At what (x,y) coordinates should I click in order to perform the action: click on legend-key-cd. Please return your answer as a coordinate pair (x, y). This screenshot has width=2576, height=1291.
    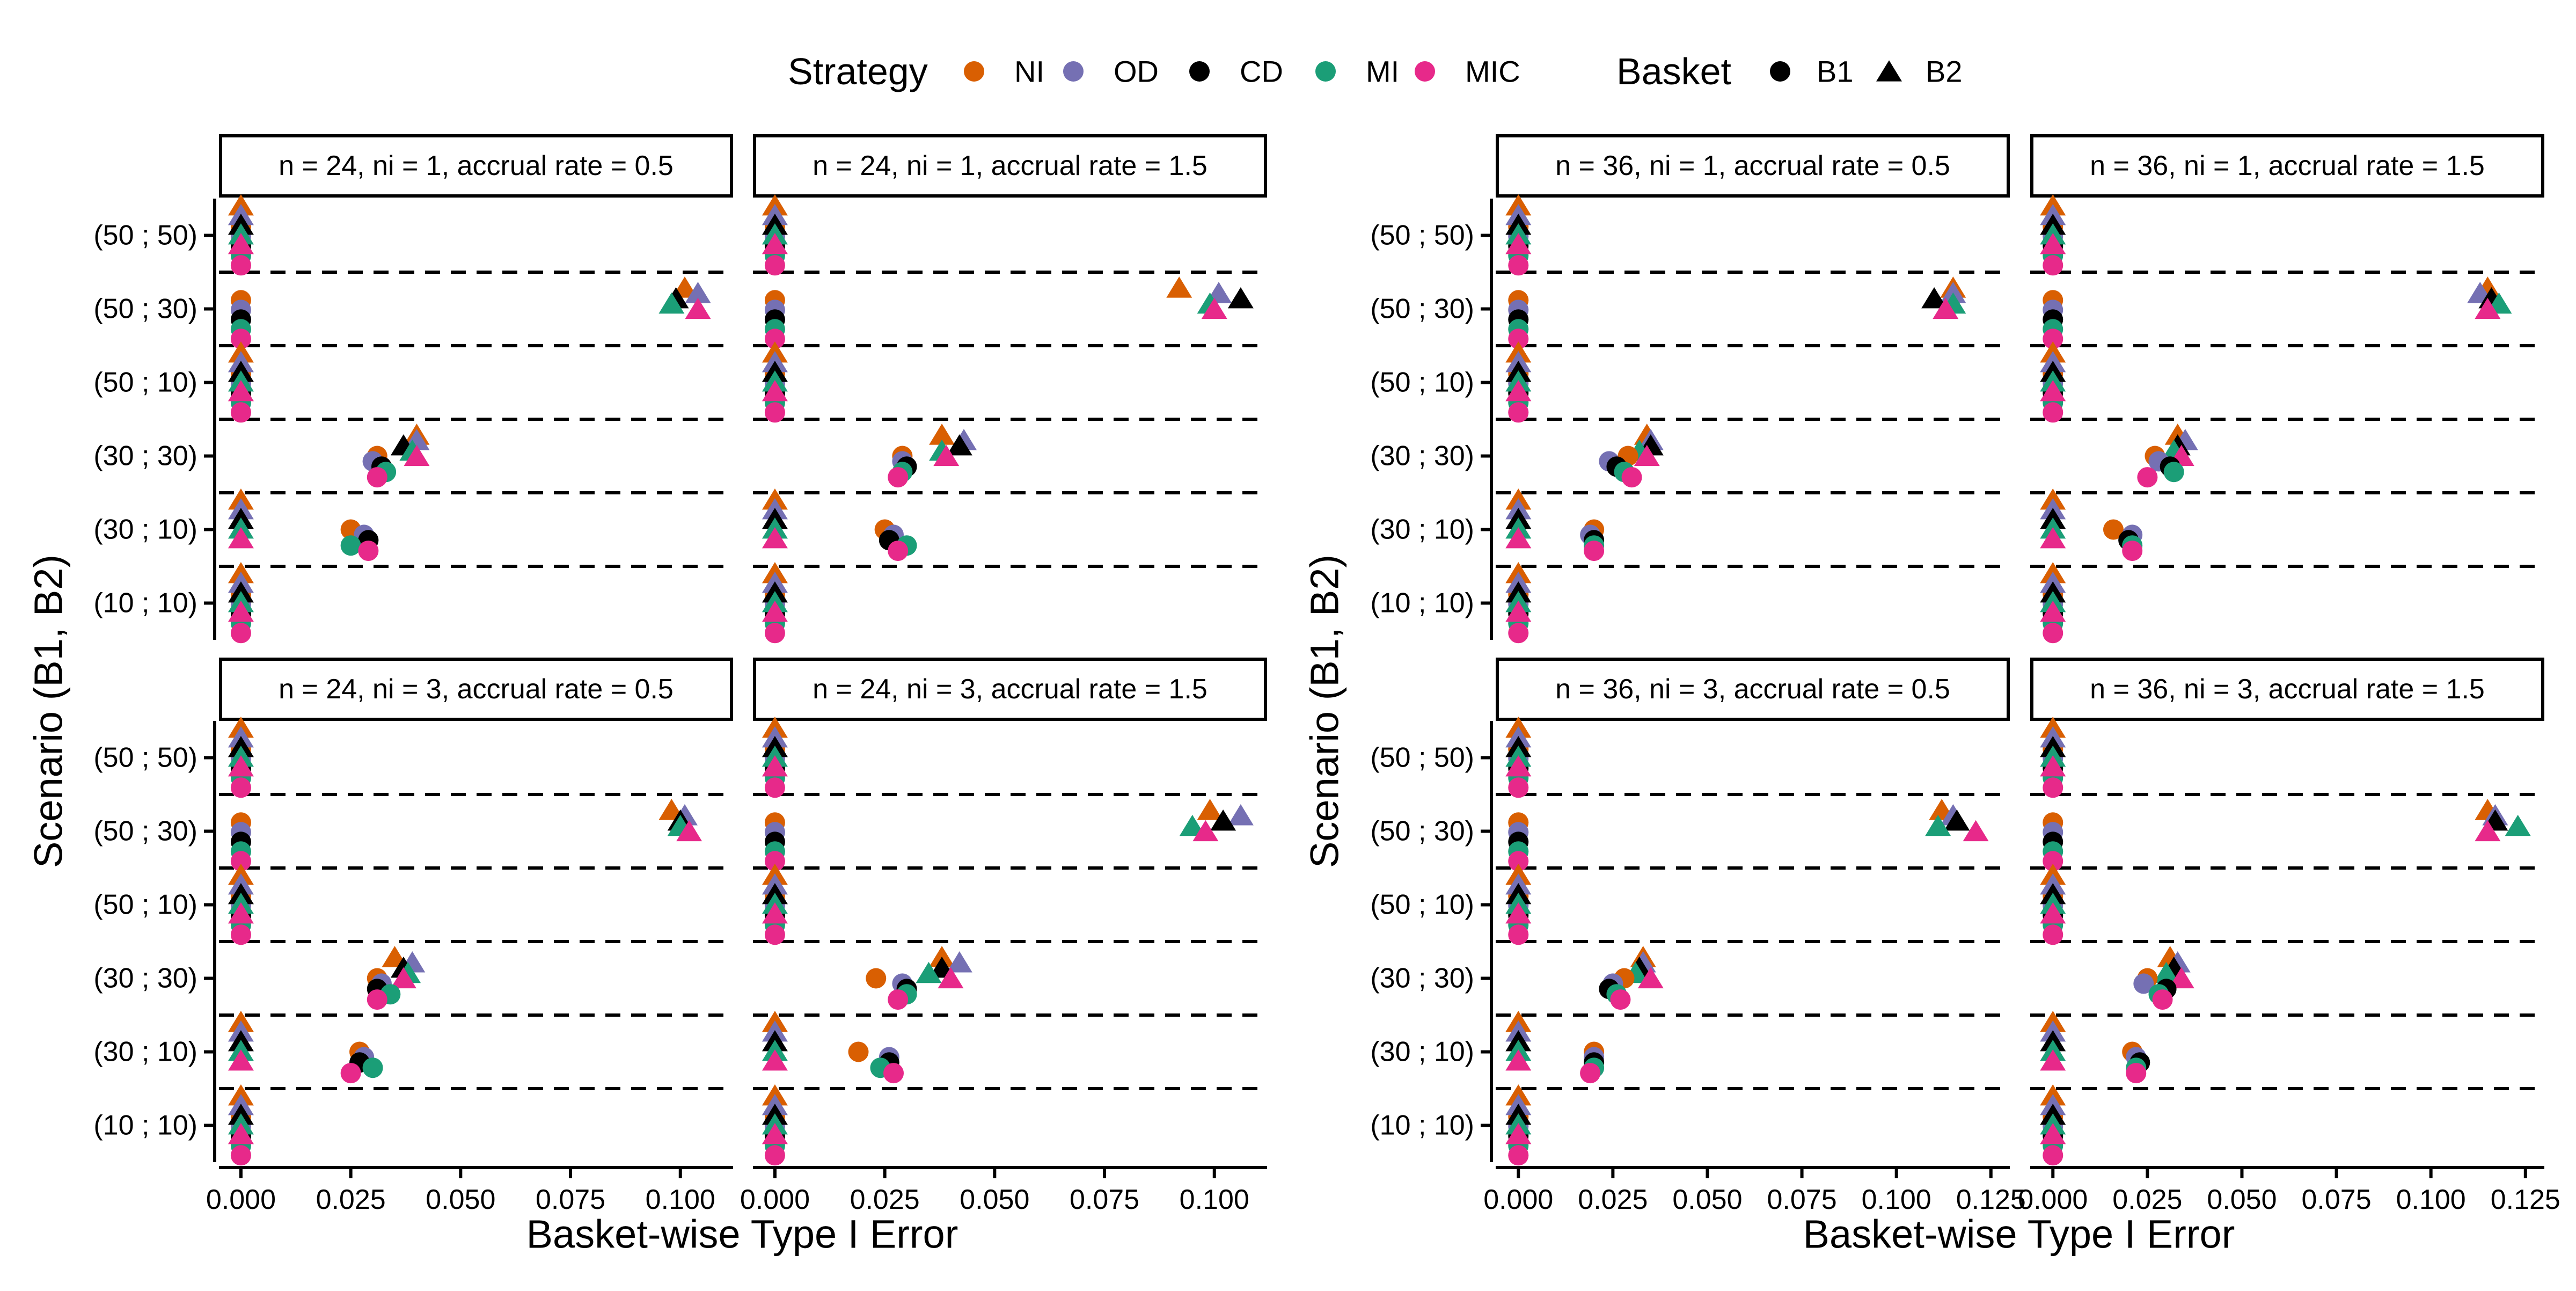
    Looking at the image, I should click on (1199, 72).